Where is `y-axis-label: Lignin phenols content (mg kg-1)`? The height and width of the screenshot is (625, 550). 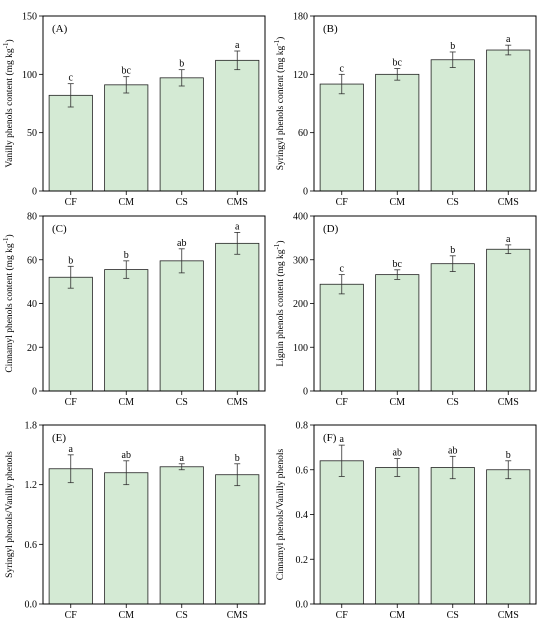 y-axis-label: Lignin phenols content (mg kg-1) is located at coordinates (279, 303).